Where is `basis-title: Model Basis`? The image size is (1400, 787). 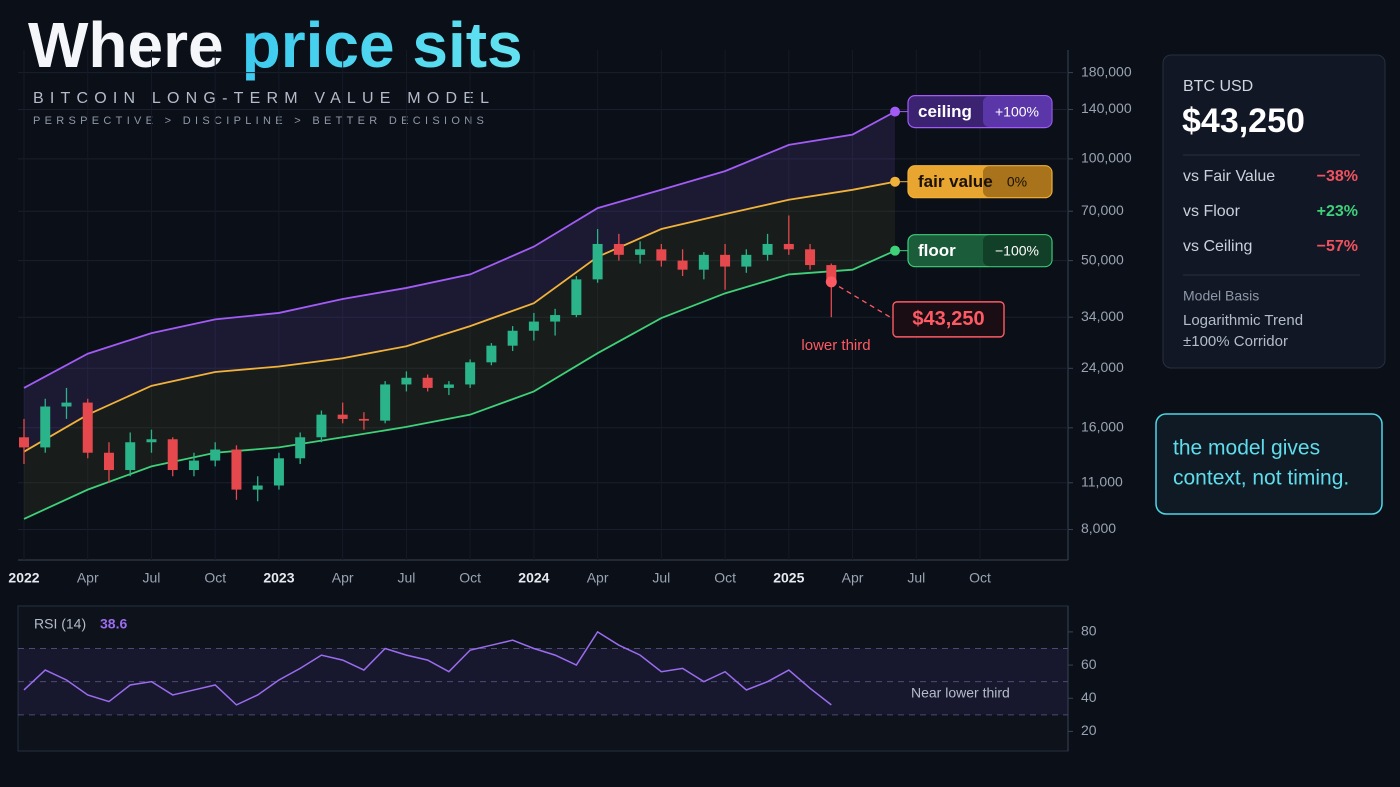
basis-title: Model Basis is located at coordinates (1221, 296).